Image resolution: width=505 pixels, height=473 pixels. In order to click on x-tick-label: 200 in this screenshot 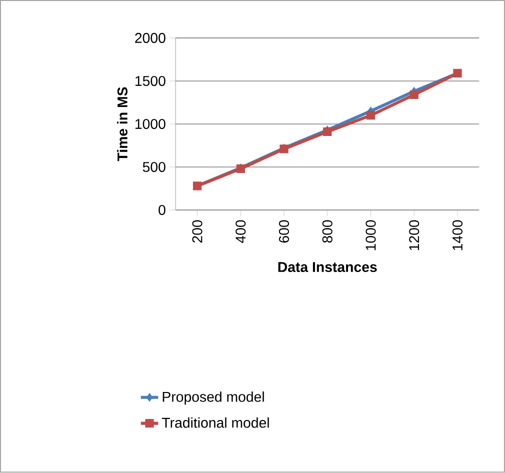, I will do `click(197, 231)`.